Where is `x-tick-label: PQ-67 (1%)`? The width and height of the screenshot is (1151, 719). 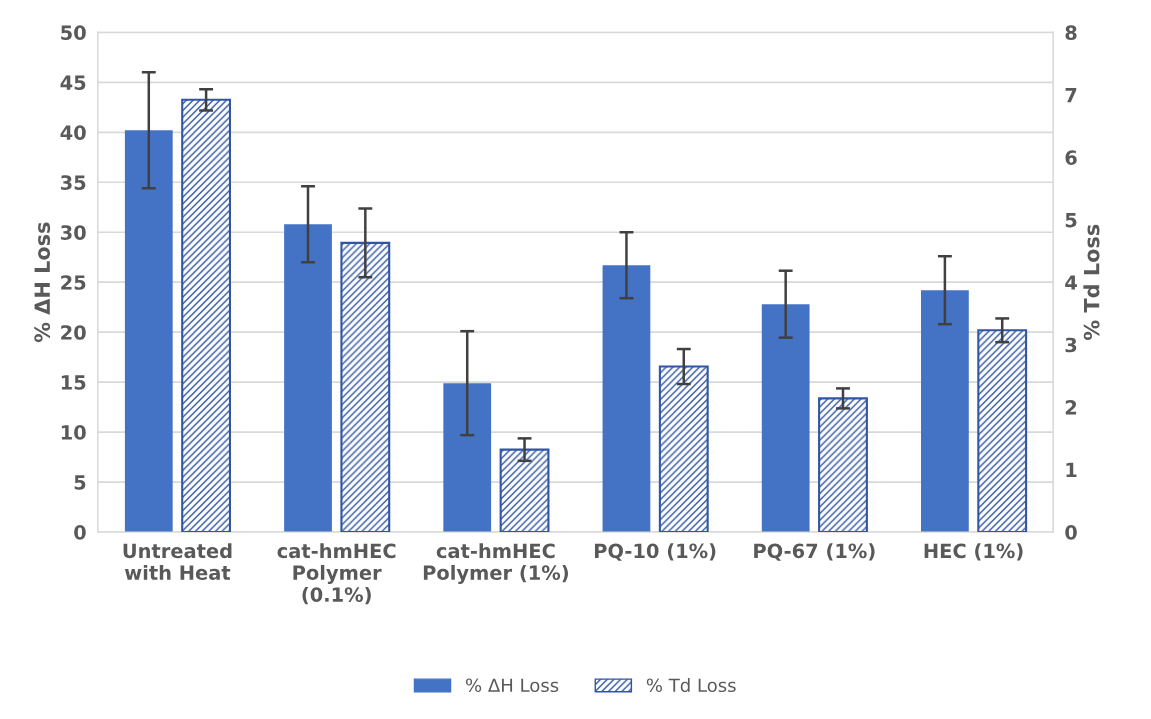
x-tick-label: PQ-67 (1%) is located at coordinates (814, 552).